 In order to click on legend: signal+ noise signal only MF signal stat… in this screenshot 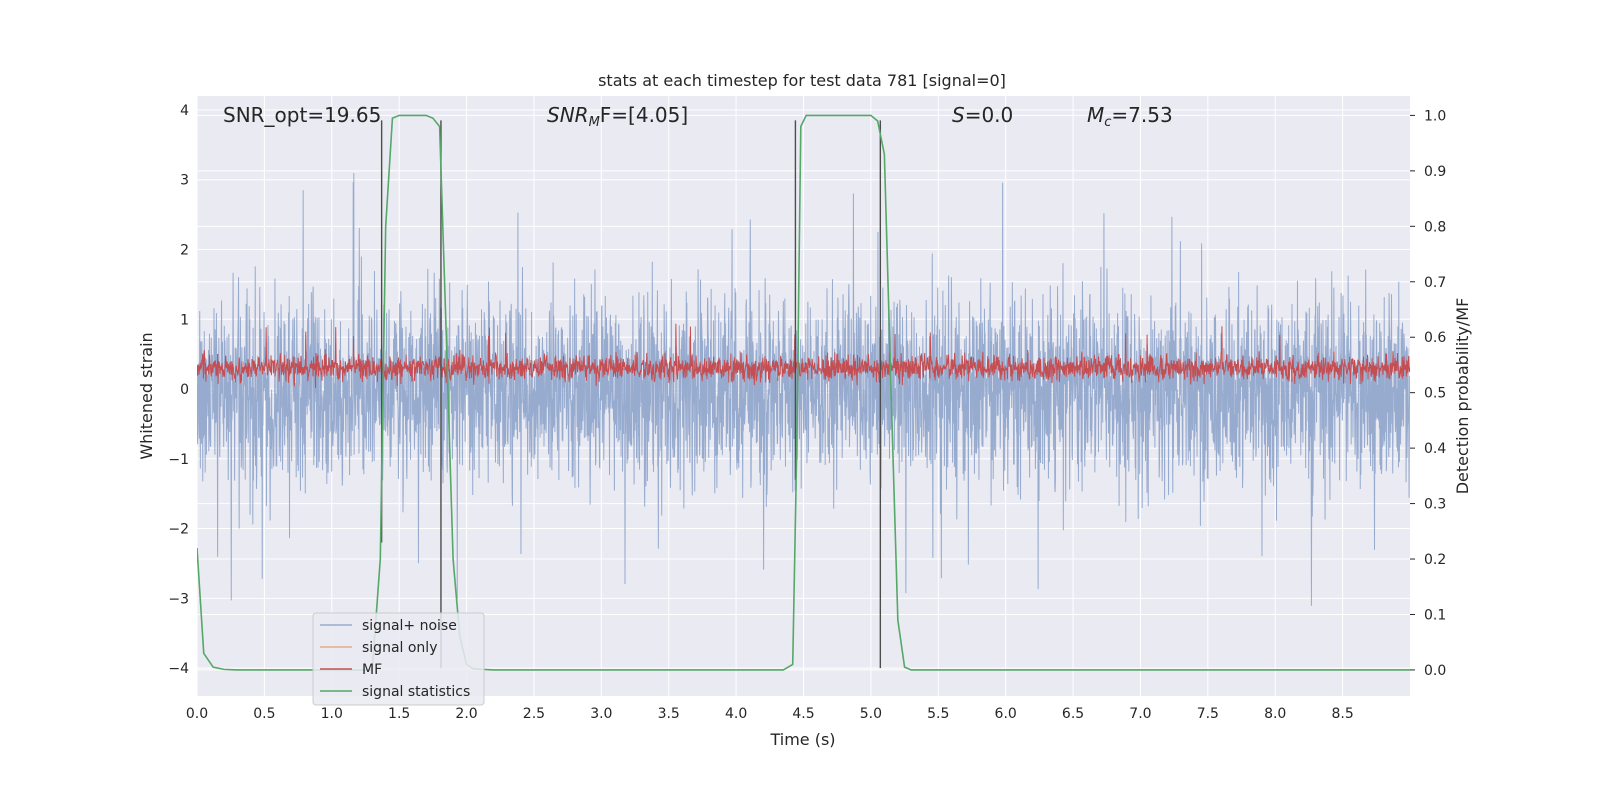, I will do `click(398, 659)`.